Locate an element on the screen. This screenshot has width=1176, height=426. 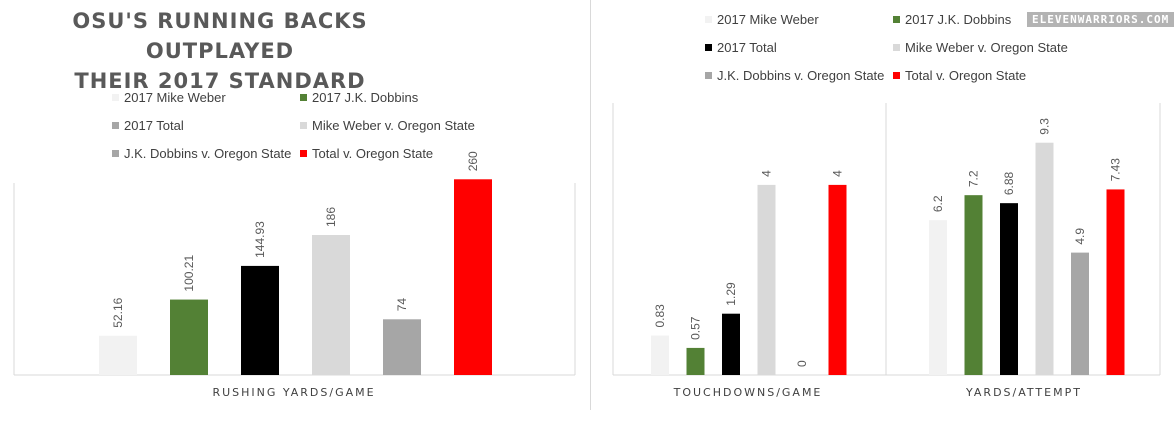
right-legend-label: J.K. Dobbins v. Oregon State is located at coordinates (801, 75).